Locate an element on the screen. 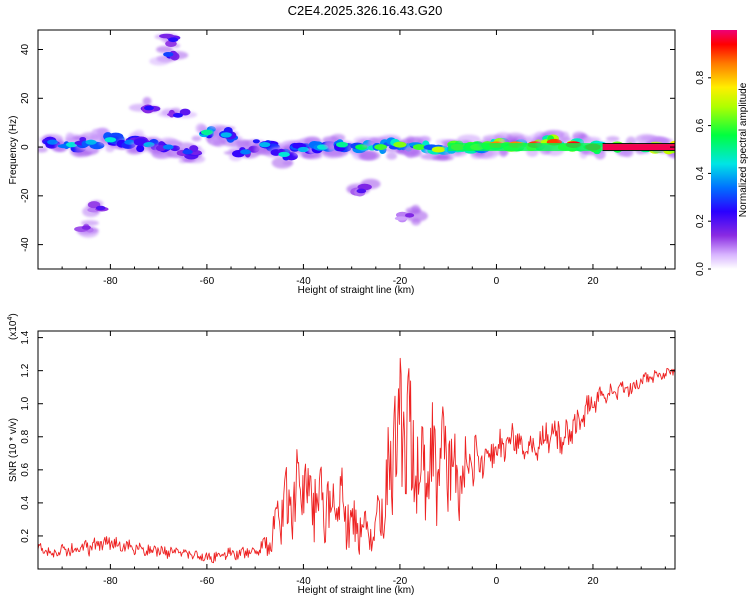 This screenshot has height=600, width=750. snr-scale-exponent: 4 is located at coordinates (10, 319).